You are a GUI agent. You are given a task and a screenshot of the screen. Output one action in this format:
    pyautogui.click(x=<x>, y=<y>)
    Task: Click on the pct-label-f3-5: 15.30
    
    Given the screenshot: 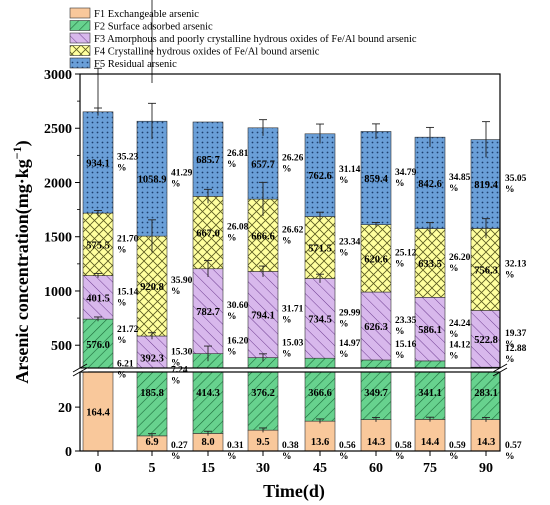 What is the action you would take?
    pyautogui.click(x=182, y=352)
    